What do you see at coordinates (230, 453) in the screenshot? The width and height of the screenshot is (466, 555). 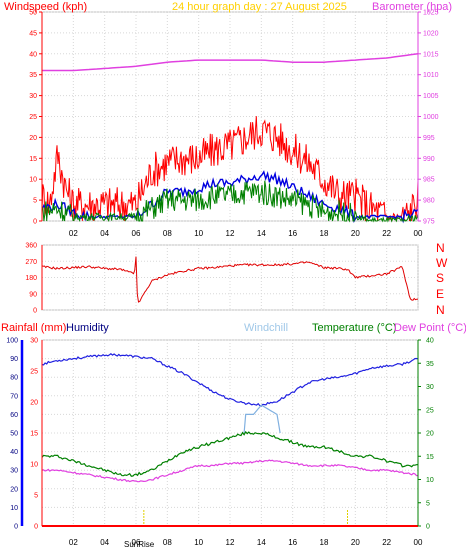 I see `temperature-series-line` at bounding box center [230, 453].